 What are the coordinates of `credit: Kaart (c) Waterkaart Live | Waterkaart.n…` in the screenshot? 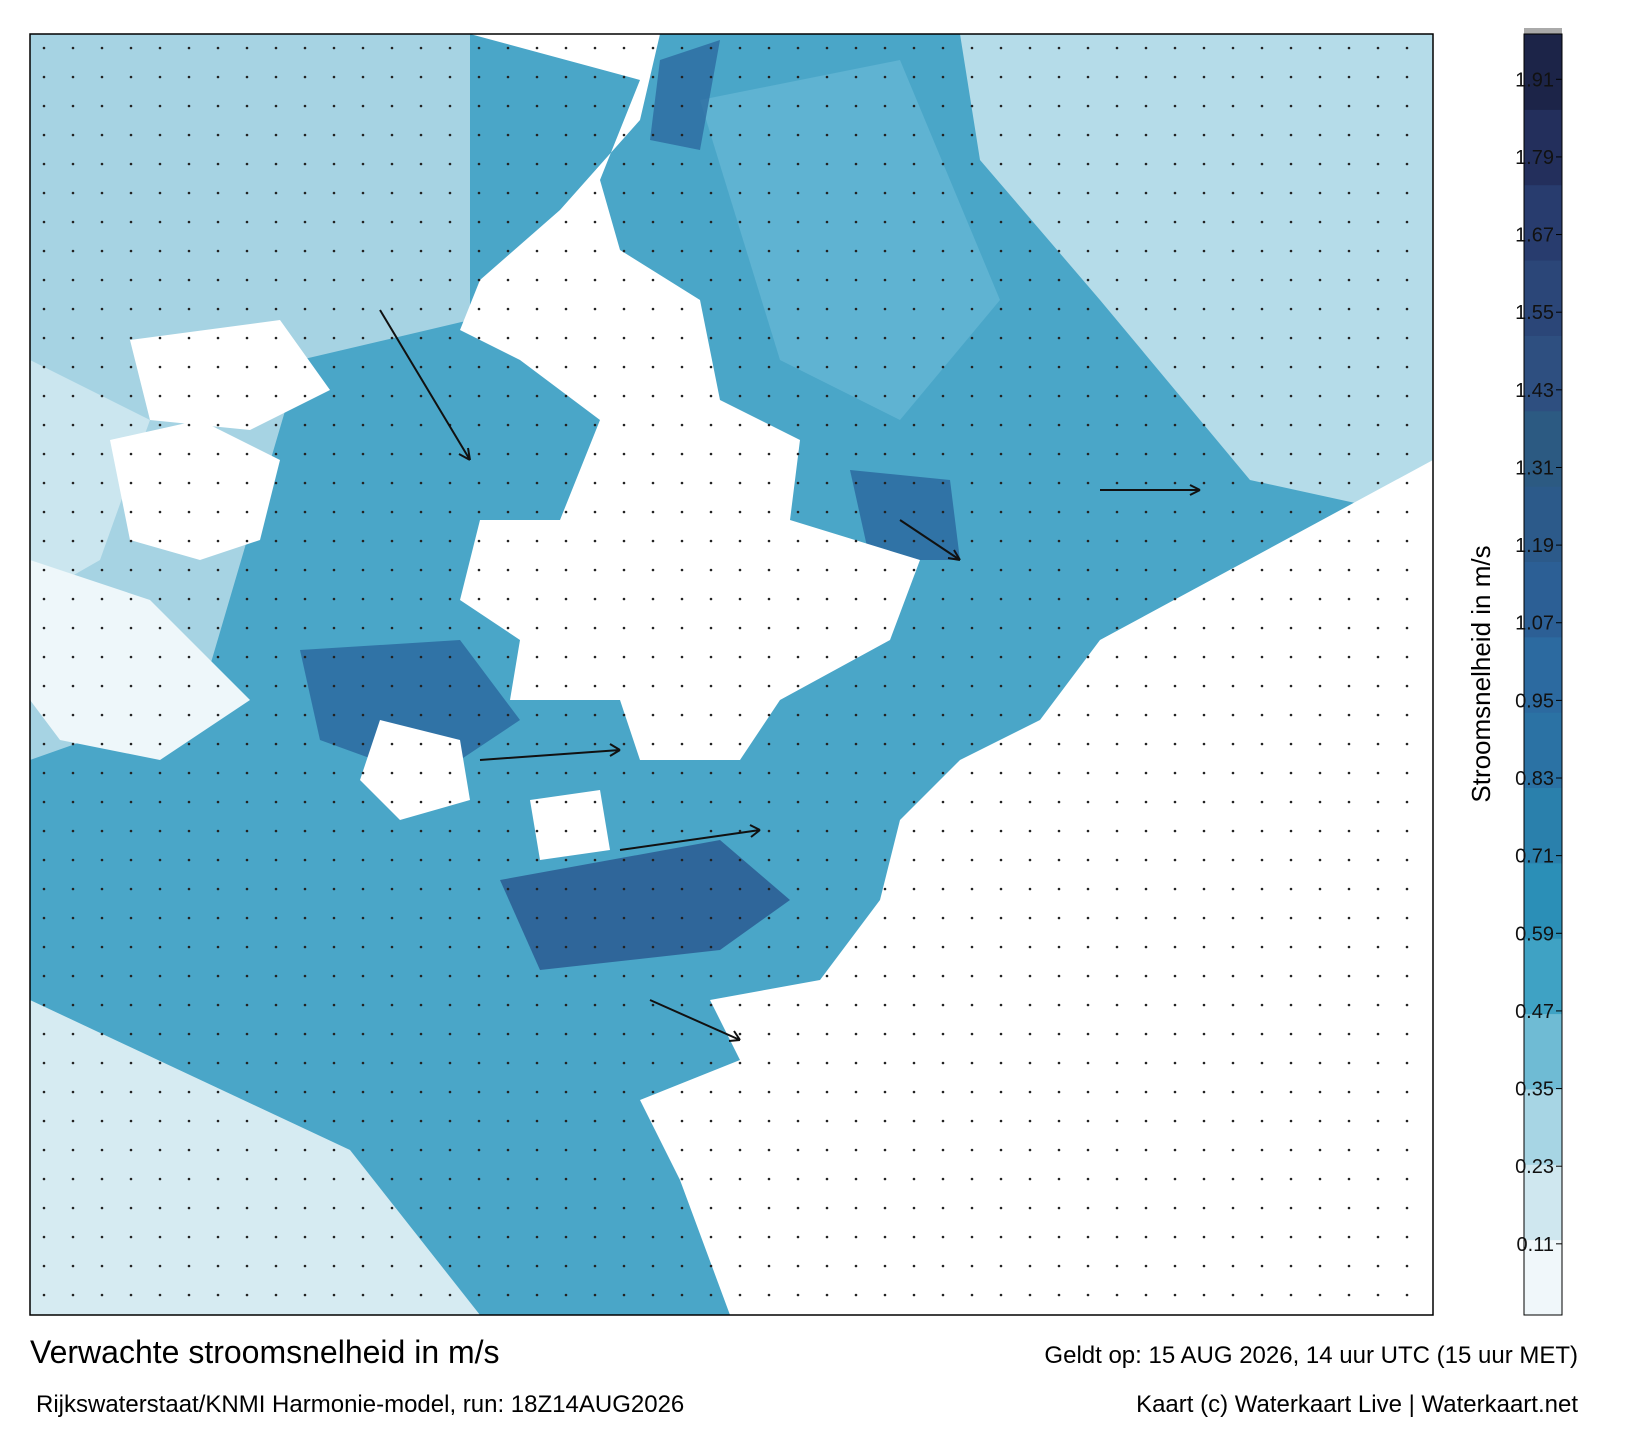 It's located at (1357, 1404).